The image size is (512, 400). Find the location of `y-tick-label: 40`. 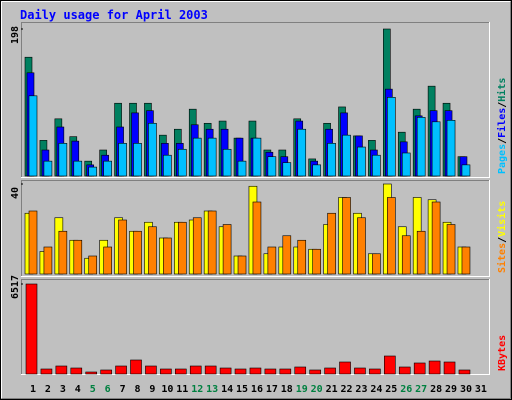

y-tick-label: 40 is located at coordinates (15, 193).